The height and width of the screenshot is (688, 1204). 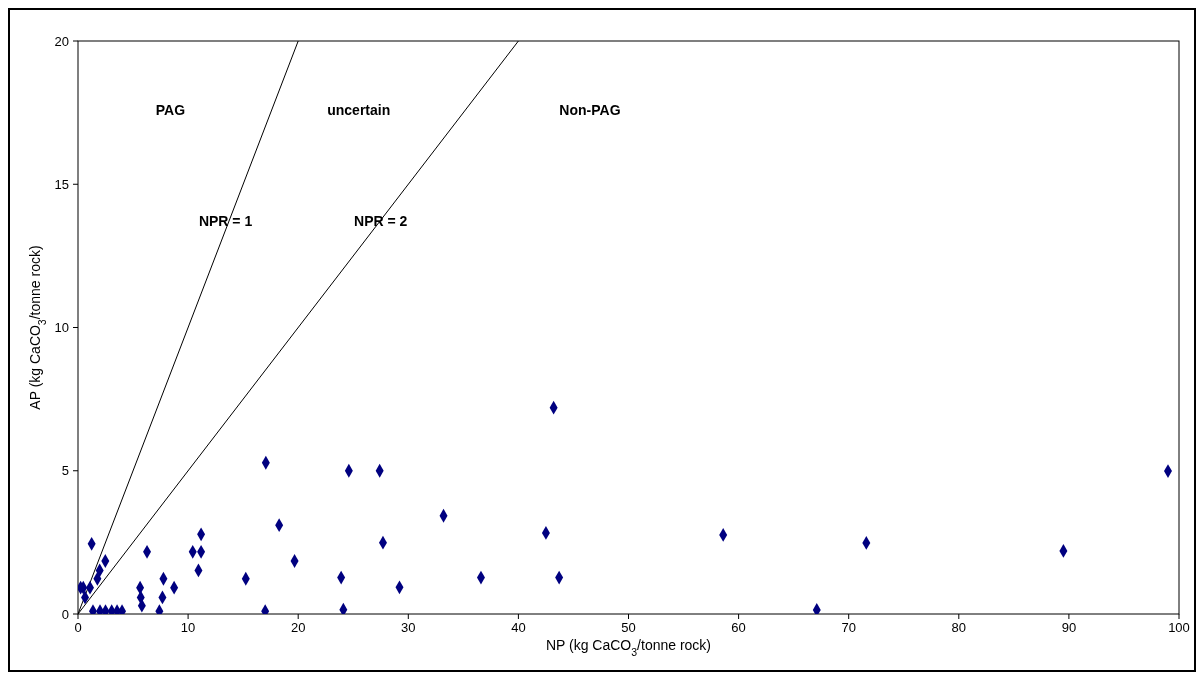 What do you see at coordinates (590, 109) in the screenshot?
I see `annotation: Non-PAG` at bounding box center [590, 109].